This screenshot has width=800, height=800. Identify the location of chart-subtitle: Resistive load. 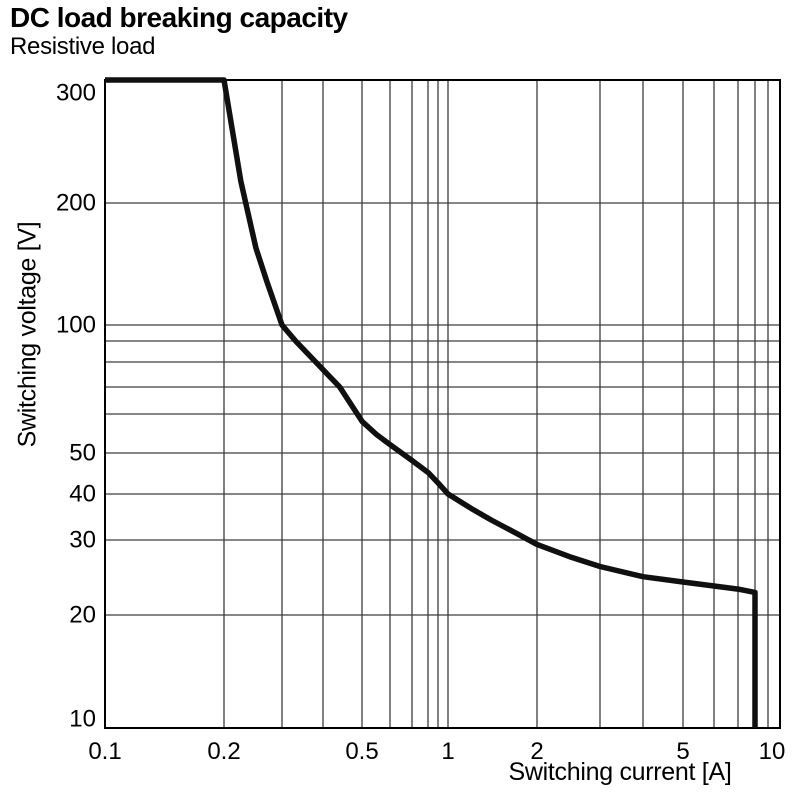
(83, 46).